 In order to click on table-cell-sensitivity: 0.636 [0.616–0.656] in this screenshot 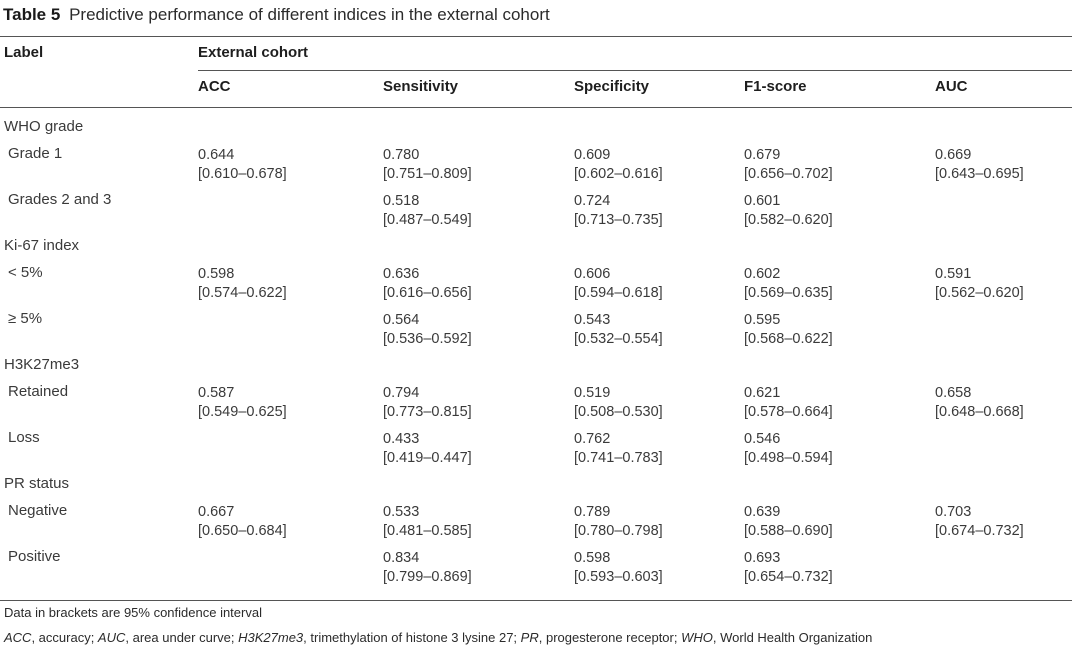, I will do `click(427, 284)`.